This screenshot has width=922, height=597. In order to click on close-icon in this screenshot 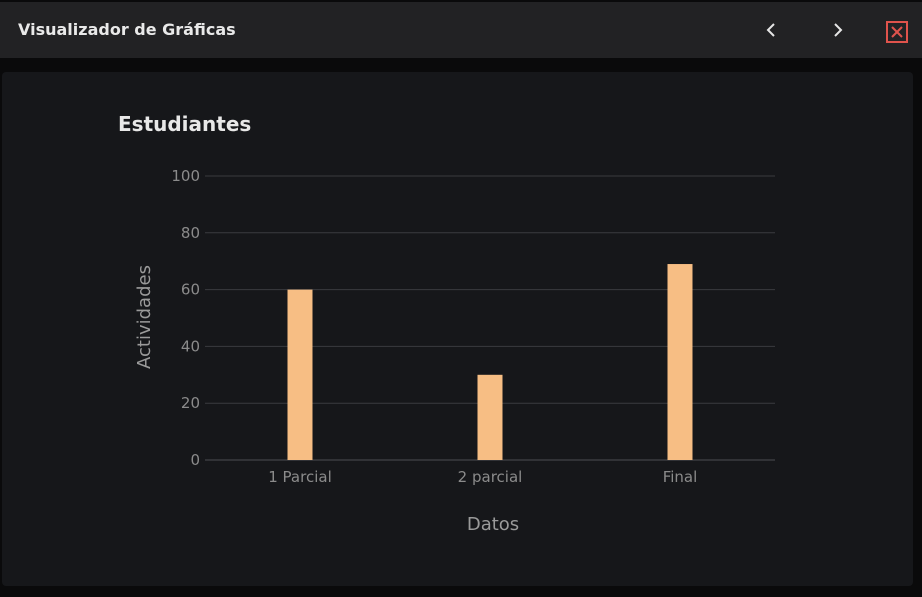, I will do `click(897, 32)`.